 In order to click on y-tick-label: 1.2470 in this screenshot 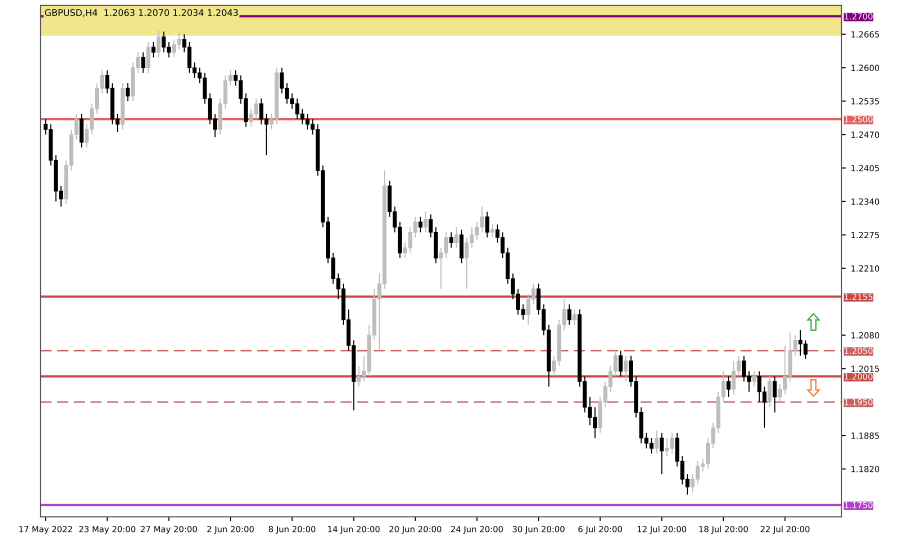, I will do `click(865, 135)`.